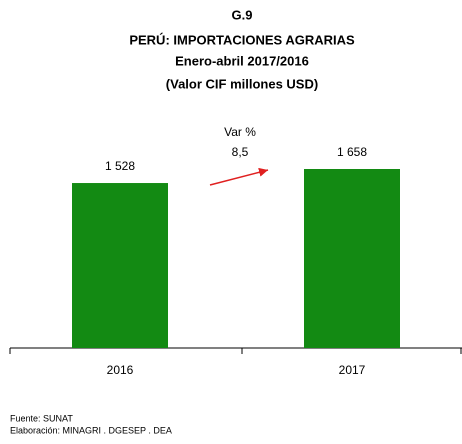  What do you see at coordinates (240, 132) in the screenshot?
I see `annotation: Var %` at bounding box center [240, 132].